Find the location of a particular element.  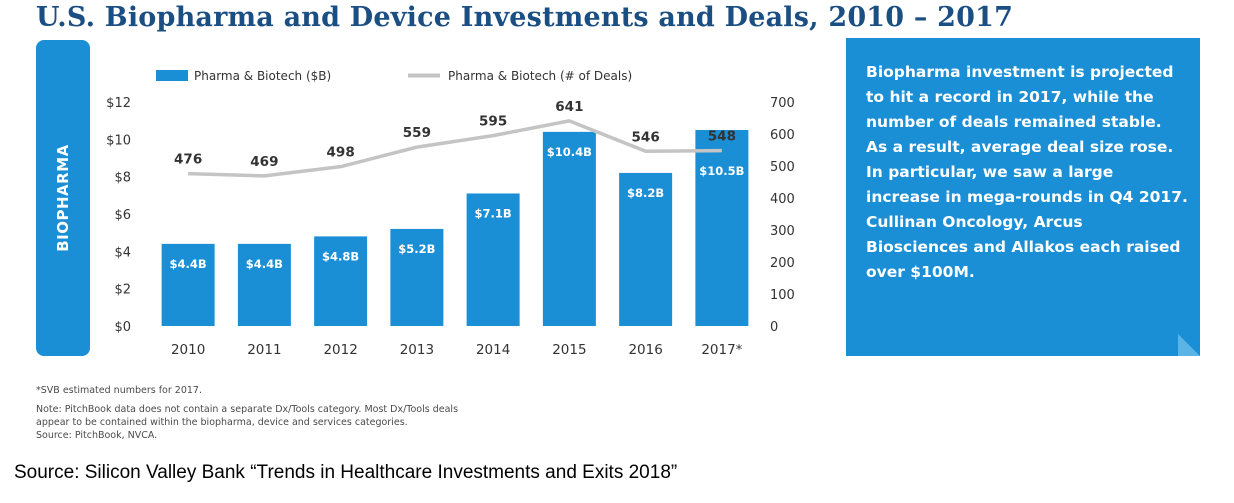

x-tick-label: 2012 is located at coordinates (340, 350).